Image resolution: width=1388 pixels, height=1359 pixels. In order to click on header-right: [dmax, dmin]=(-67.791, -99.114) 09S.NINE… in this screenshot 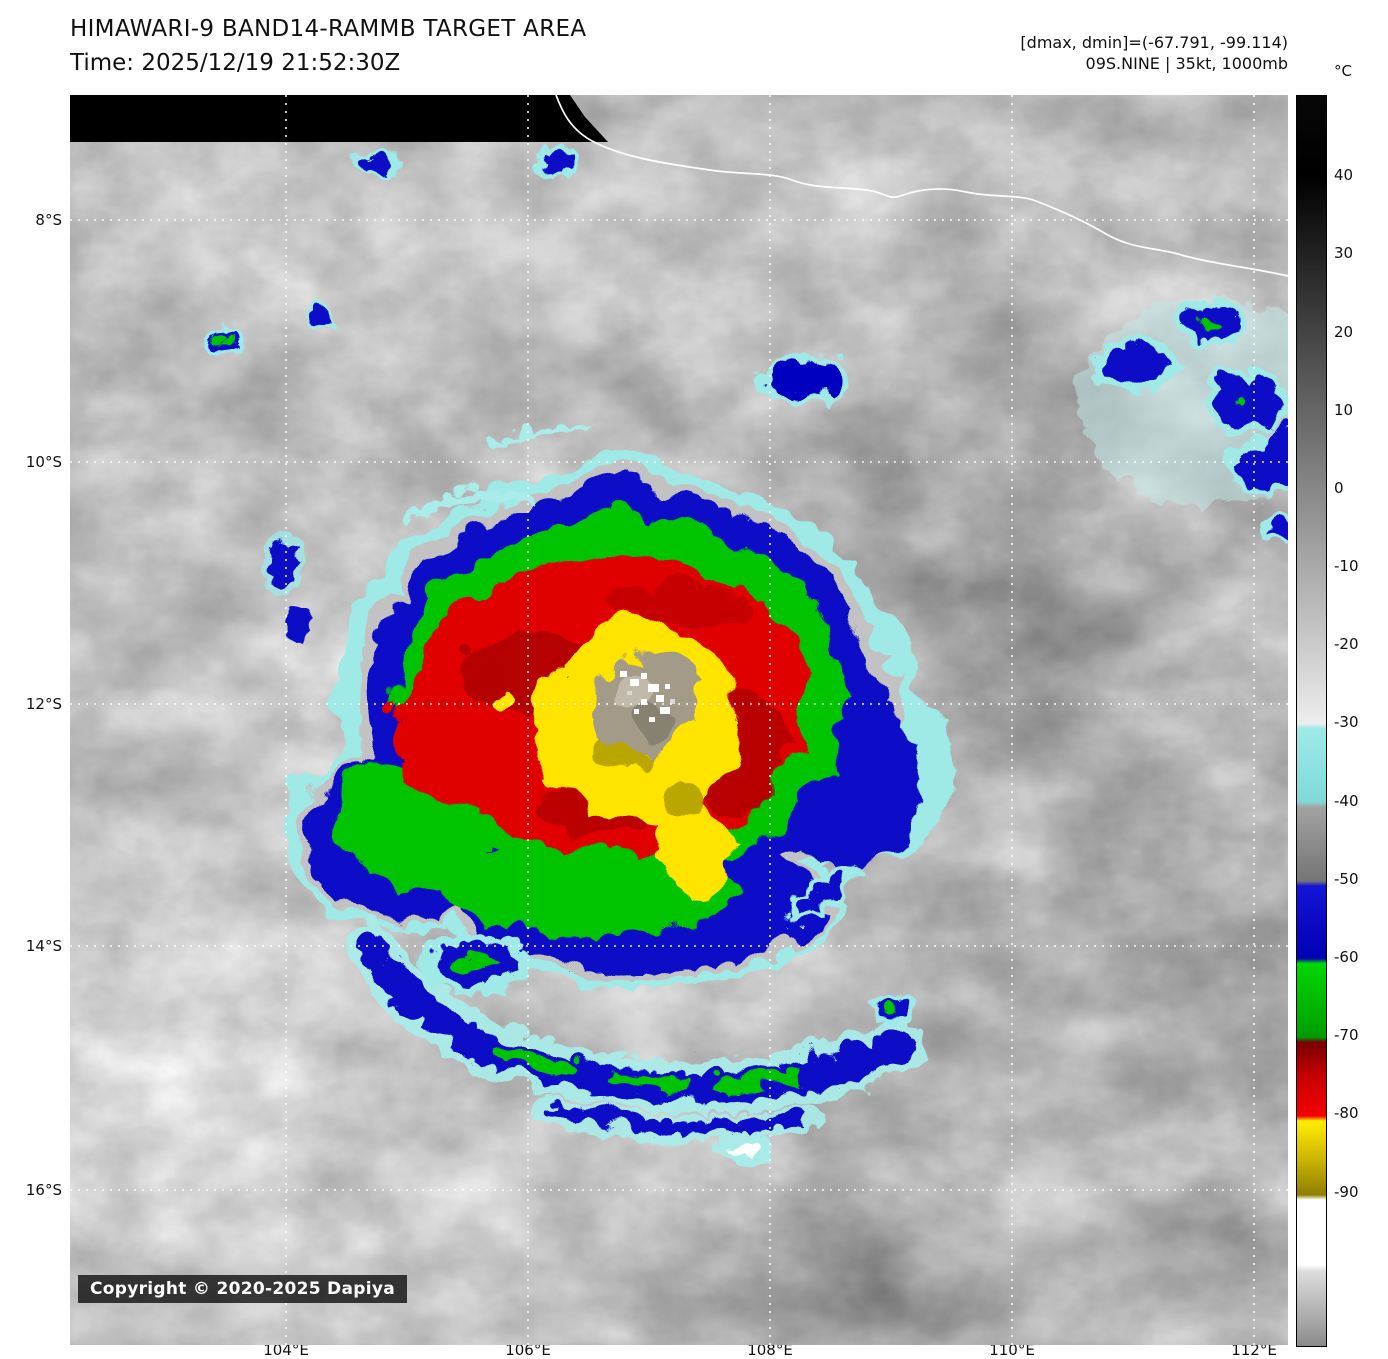, I will do `click(1154, 53)`.